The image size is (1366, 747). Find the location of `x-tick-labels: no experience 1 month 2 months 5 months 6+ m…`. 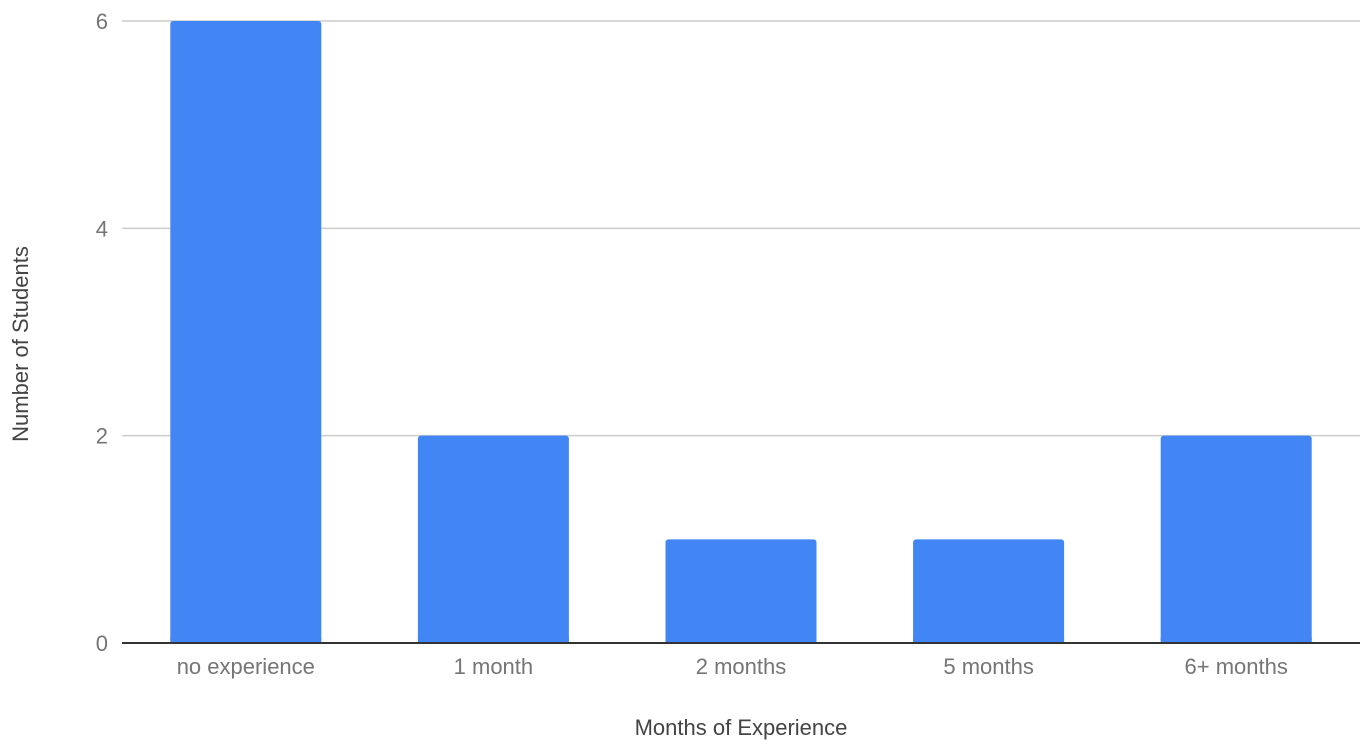

x-tick-labels: no experience 1 month 2 months 5 months 6+ m… is located at coordinates (732, 666).